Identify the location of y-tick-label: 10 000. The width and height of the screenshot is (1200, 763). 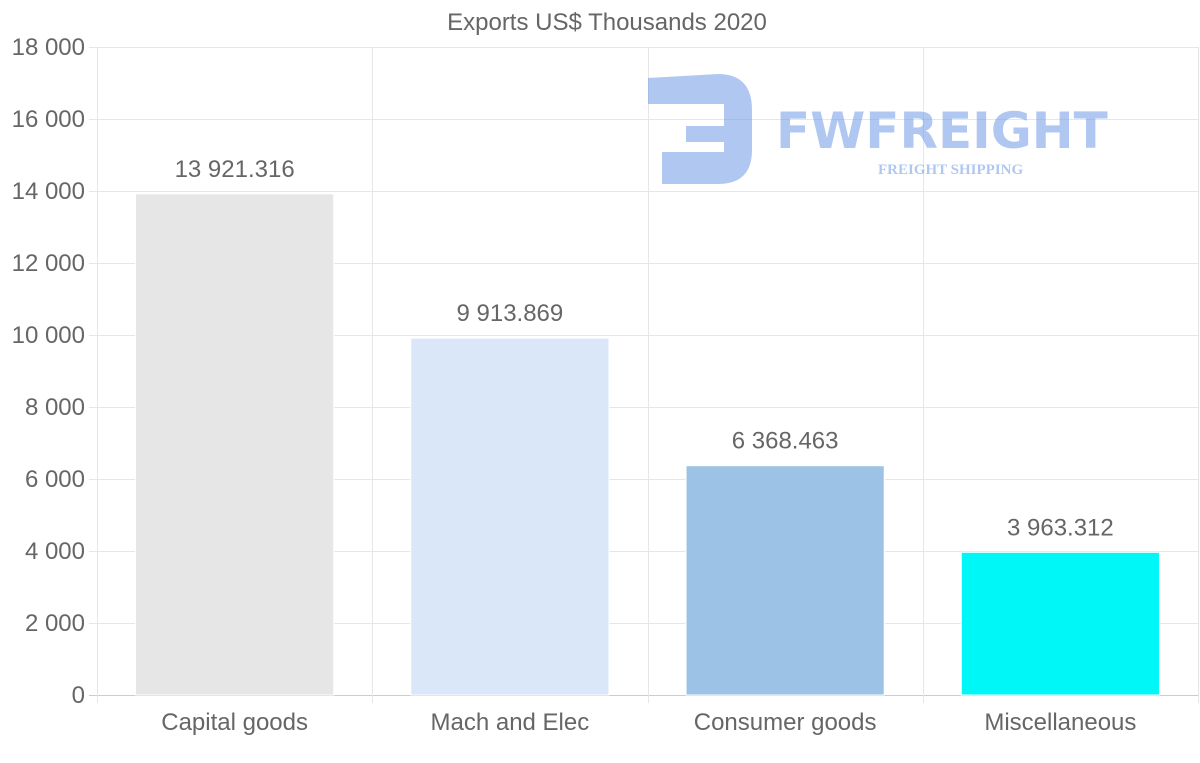
(48, 335).